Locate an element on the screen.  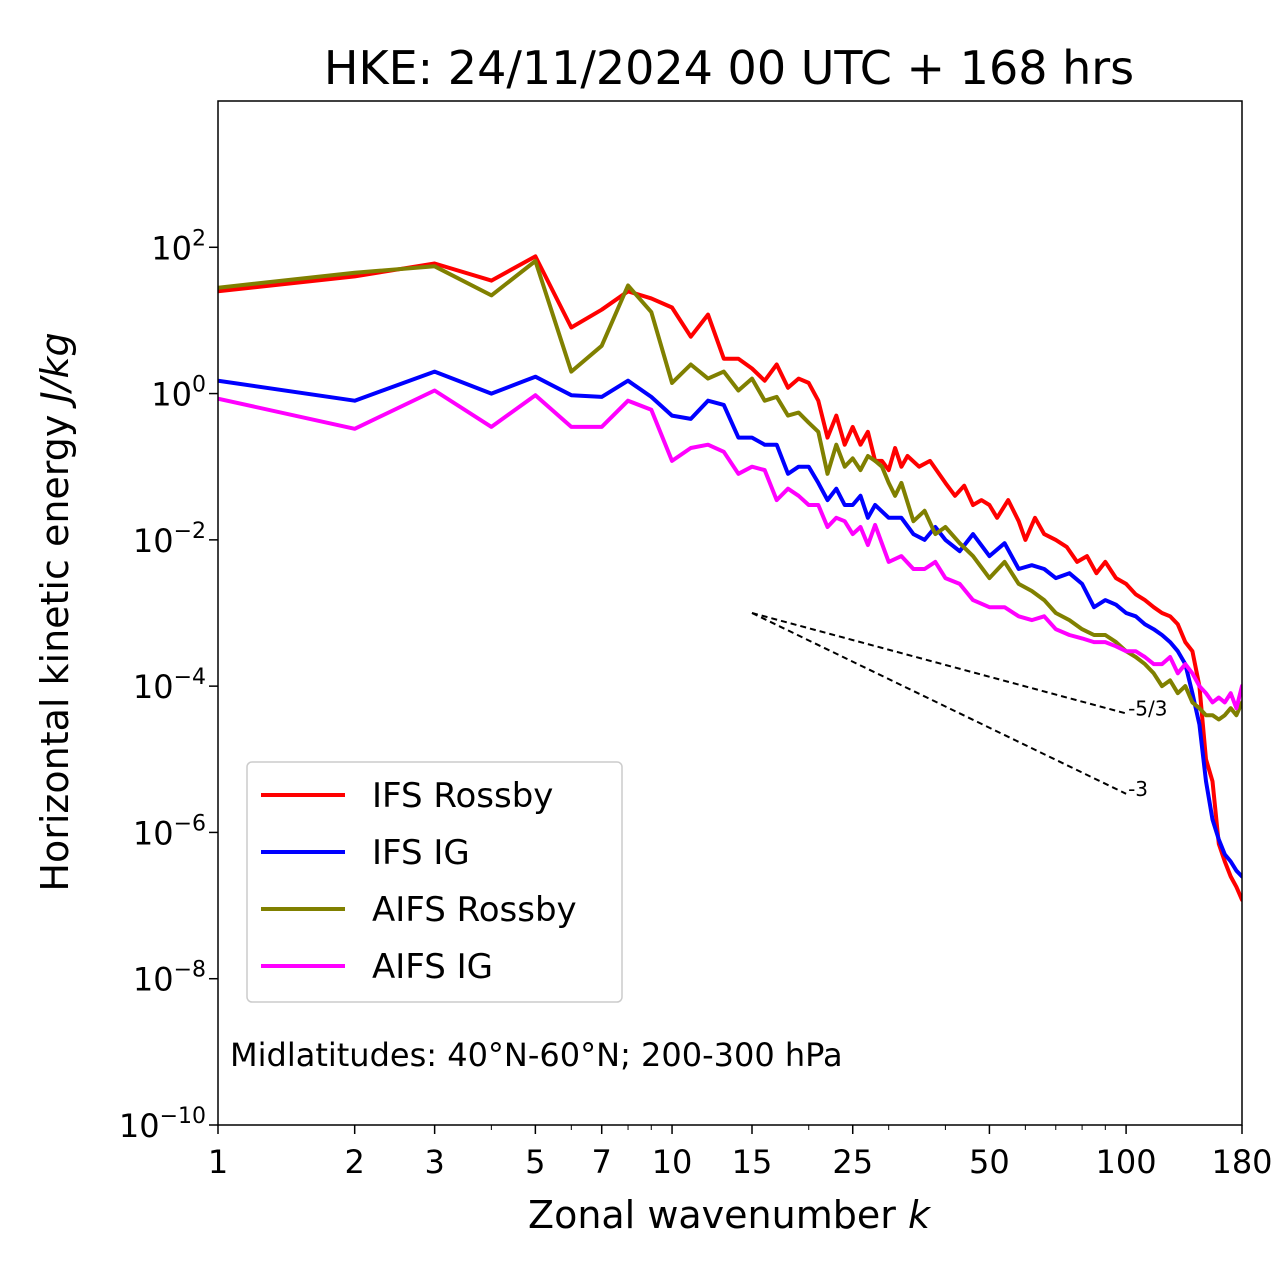
y-tick-label: 10⁻¹⁰ is located at coordinates (162, 1124).